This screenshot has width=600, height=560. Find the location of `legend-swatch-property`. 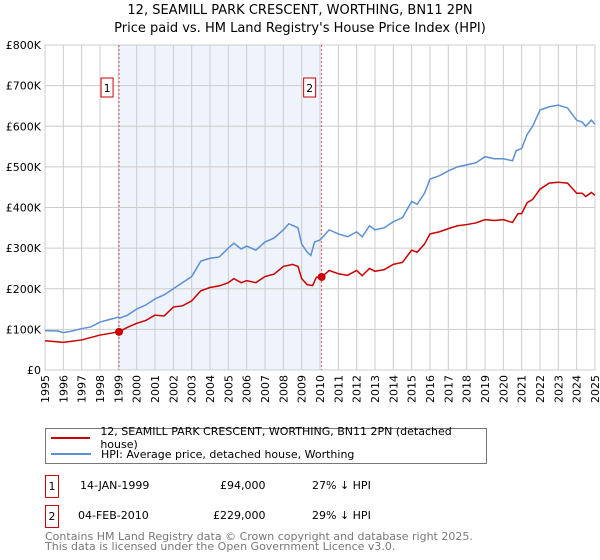

legend-swatch-property is located at coordinates (71, 438).